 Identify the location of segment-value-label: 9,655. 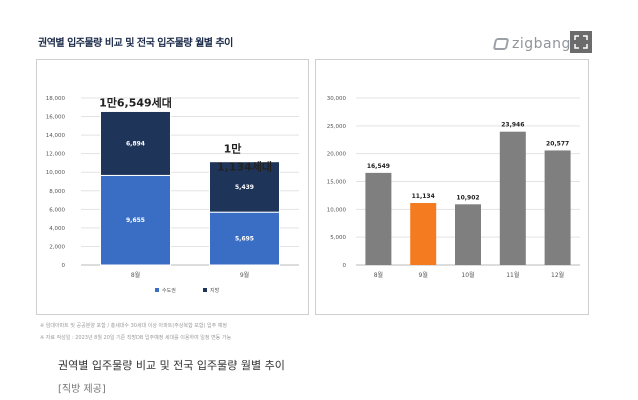
(135, 220).